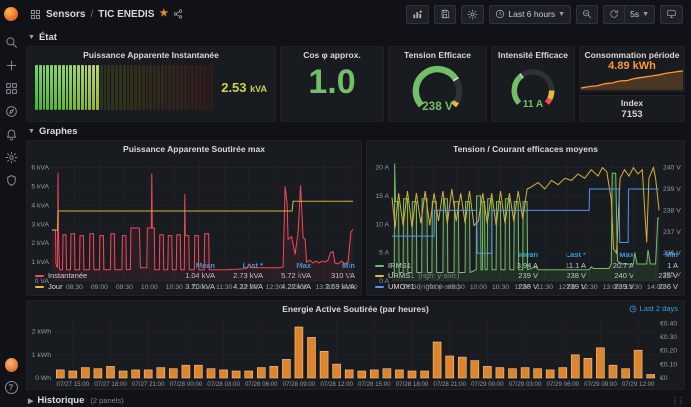  Describe the element at coordinates (437, 84) in the screenshot. I see `panel-tension-efficace: Tension Efficace 238 V` at that location.